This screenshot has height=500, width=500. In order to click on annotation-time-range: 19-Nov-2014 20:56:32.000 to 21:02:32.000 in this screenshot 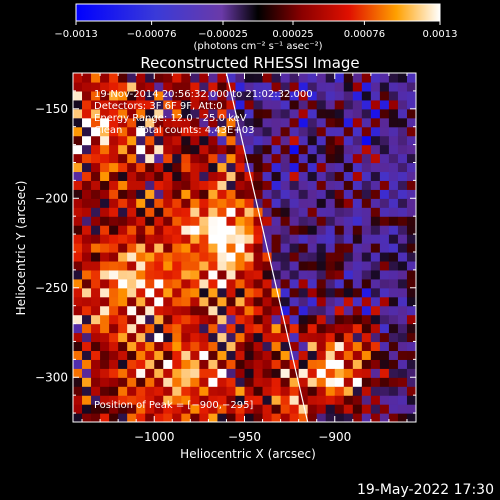, I will do `click(203, 94)`.